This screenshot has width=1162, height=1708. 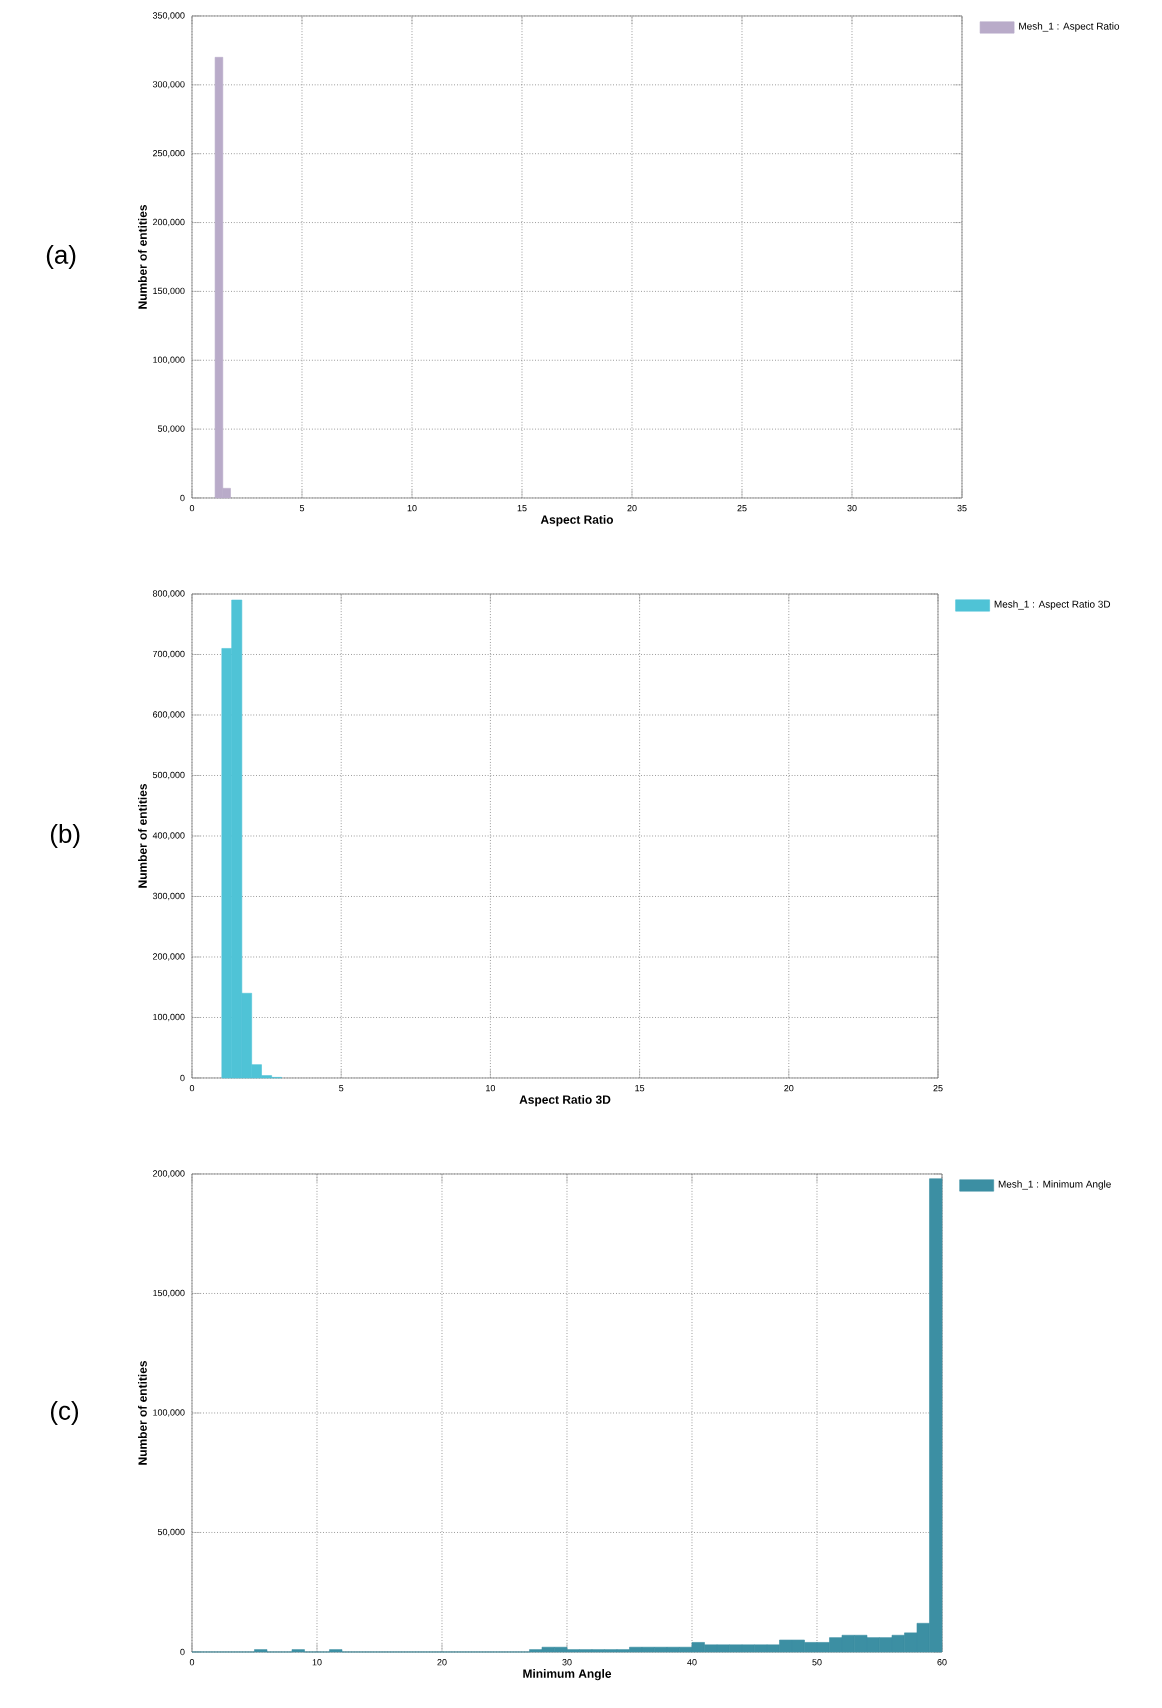 I want to click on text: (c), so click(x=65, y=1413).